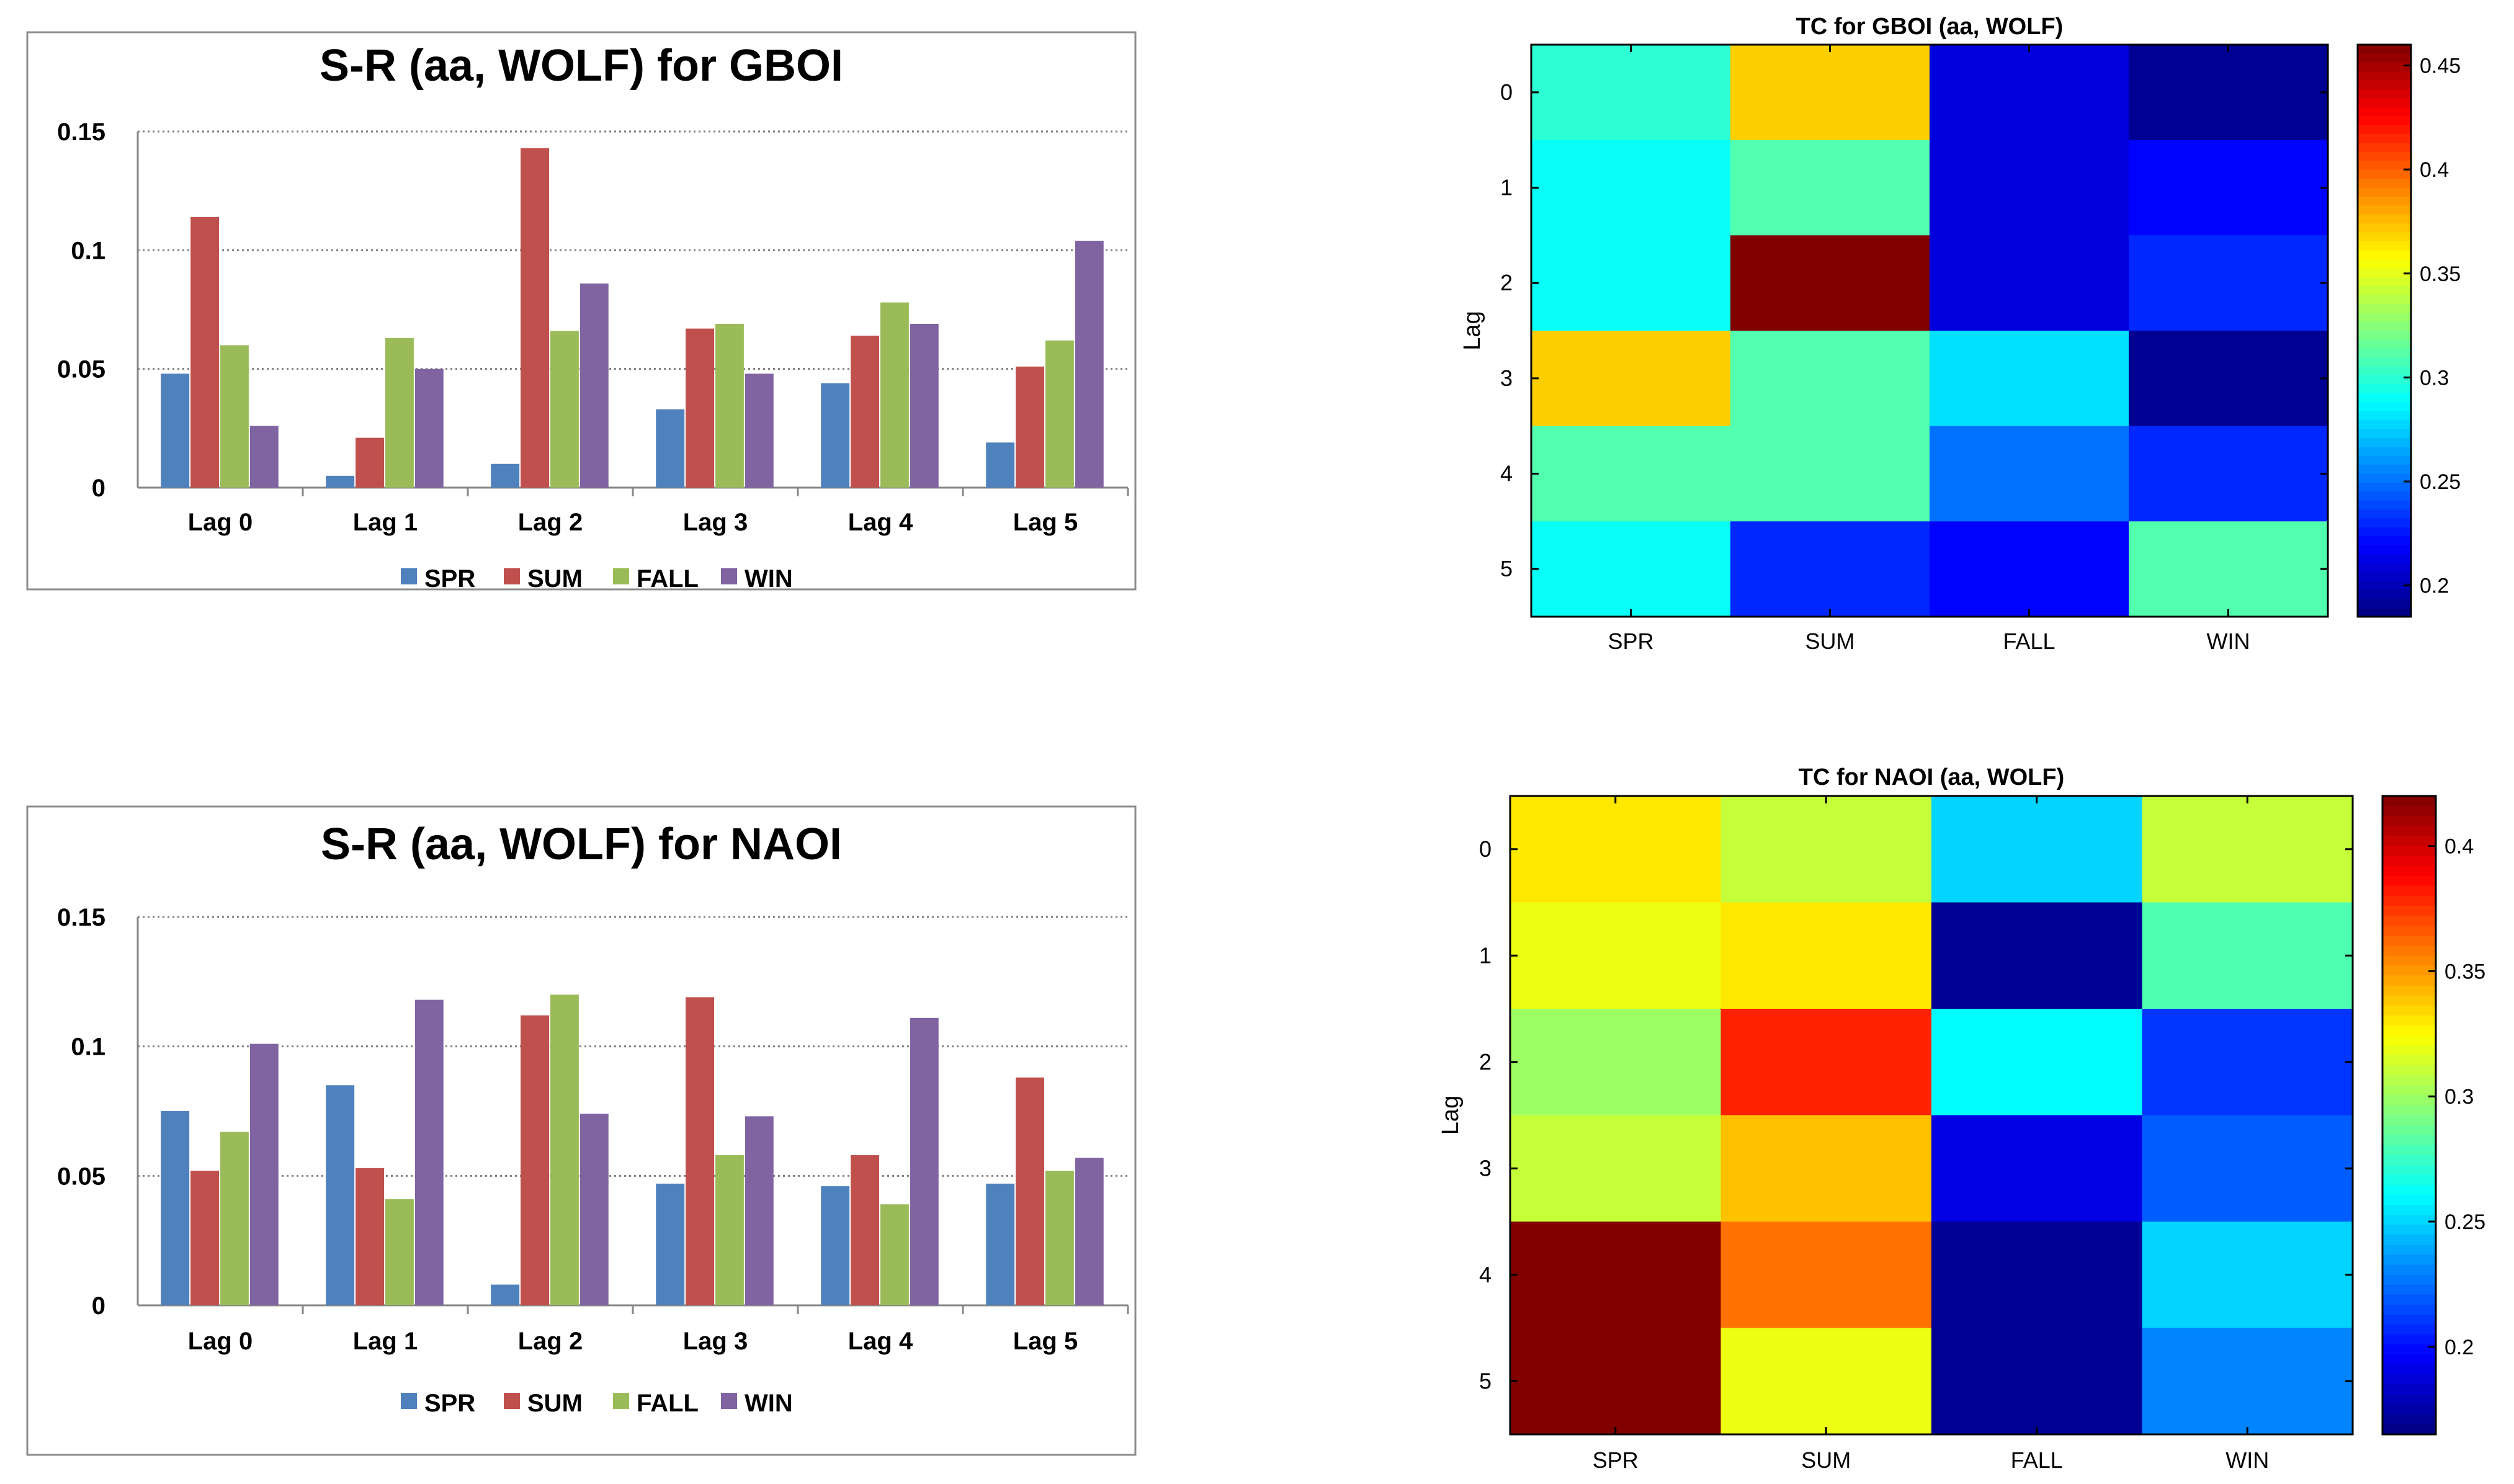  Describe the element at coordinates (1507, 568) in the screenshot. I see `y-tick-label: 5` at that location.